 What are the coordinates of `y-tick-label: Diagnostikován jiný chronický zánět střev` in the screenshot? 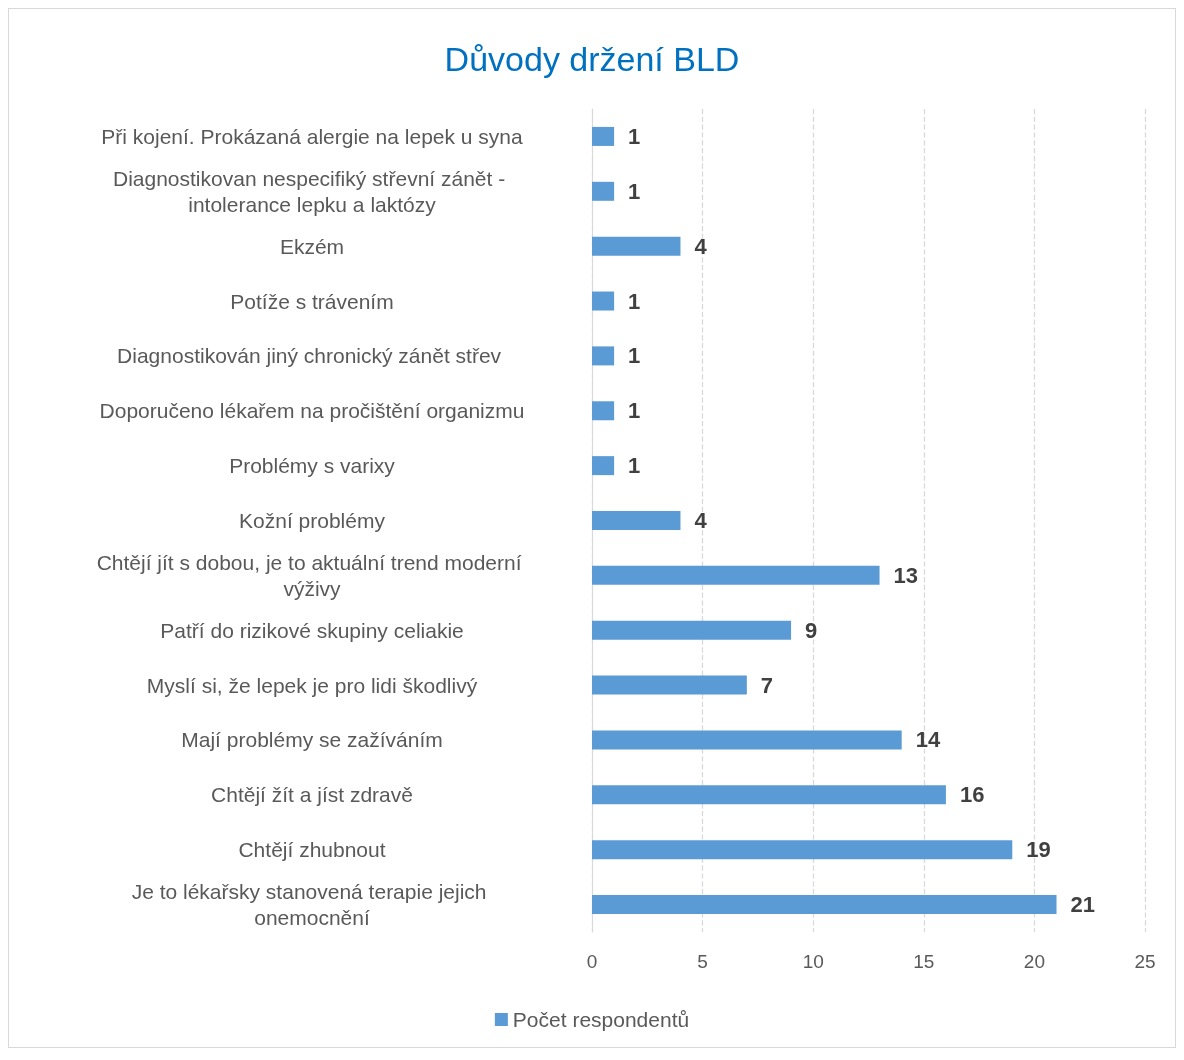 It's located at (312, 356).